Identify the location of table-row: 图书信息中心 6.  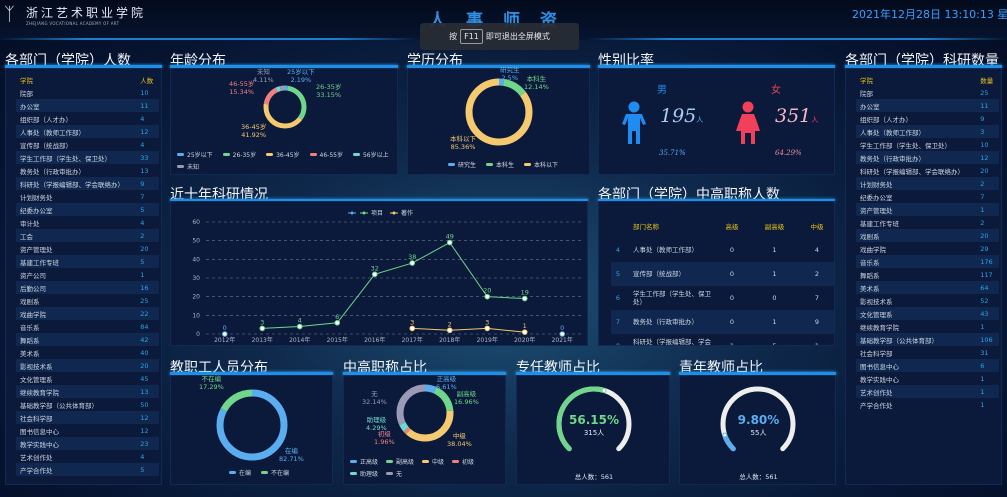
(927, 365).